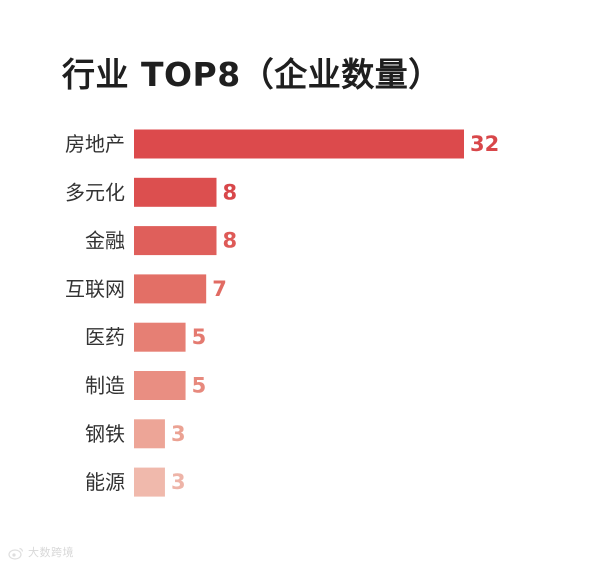 The image size is (600, 567). What do you see at coordinates (16, 552) in the screenshot?
I see `weibo-logo-icon` at bounding box center [16, 552].